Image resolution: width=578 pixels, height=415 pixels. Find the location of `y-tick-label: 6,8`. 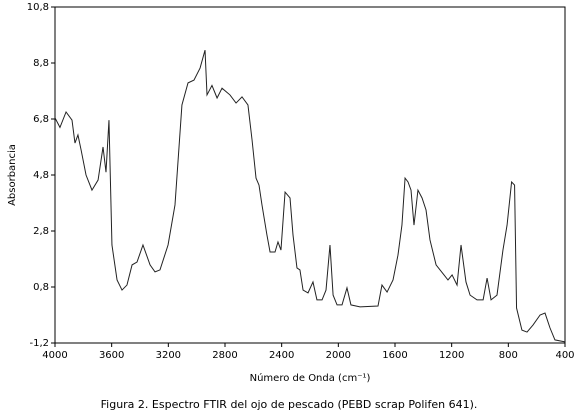

y-tick-label: 6,8 is located at coordinates (41, 119).